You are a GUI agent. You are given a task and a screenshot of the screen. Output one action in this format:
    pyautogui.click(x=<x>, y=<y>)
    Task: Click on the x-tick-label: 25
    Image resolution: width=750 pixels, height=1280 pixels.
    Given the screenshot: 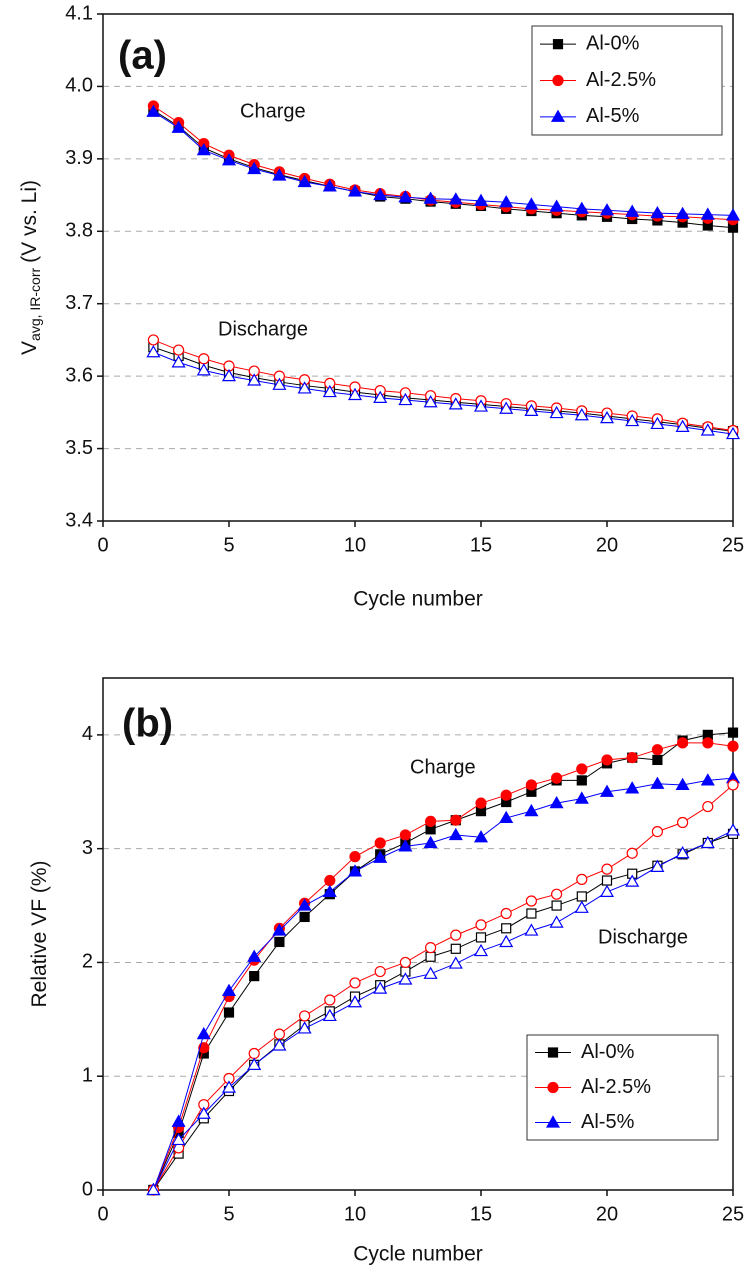 What is the action you would take?
    pyautogui.click(x=733, y=1214)
    